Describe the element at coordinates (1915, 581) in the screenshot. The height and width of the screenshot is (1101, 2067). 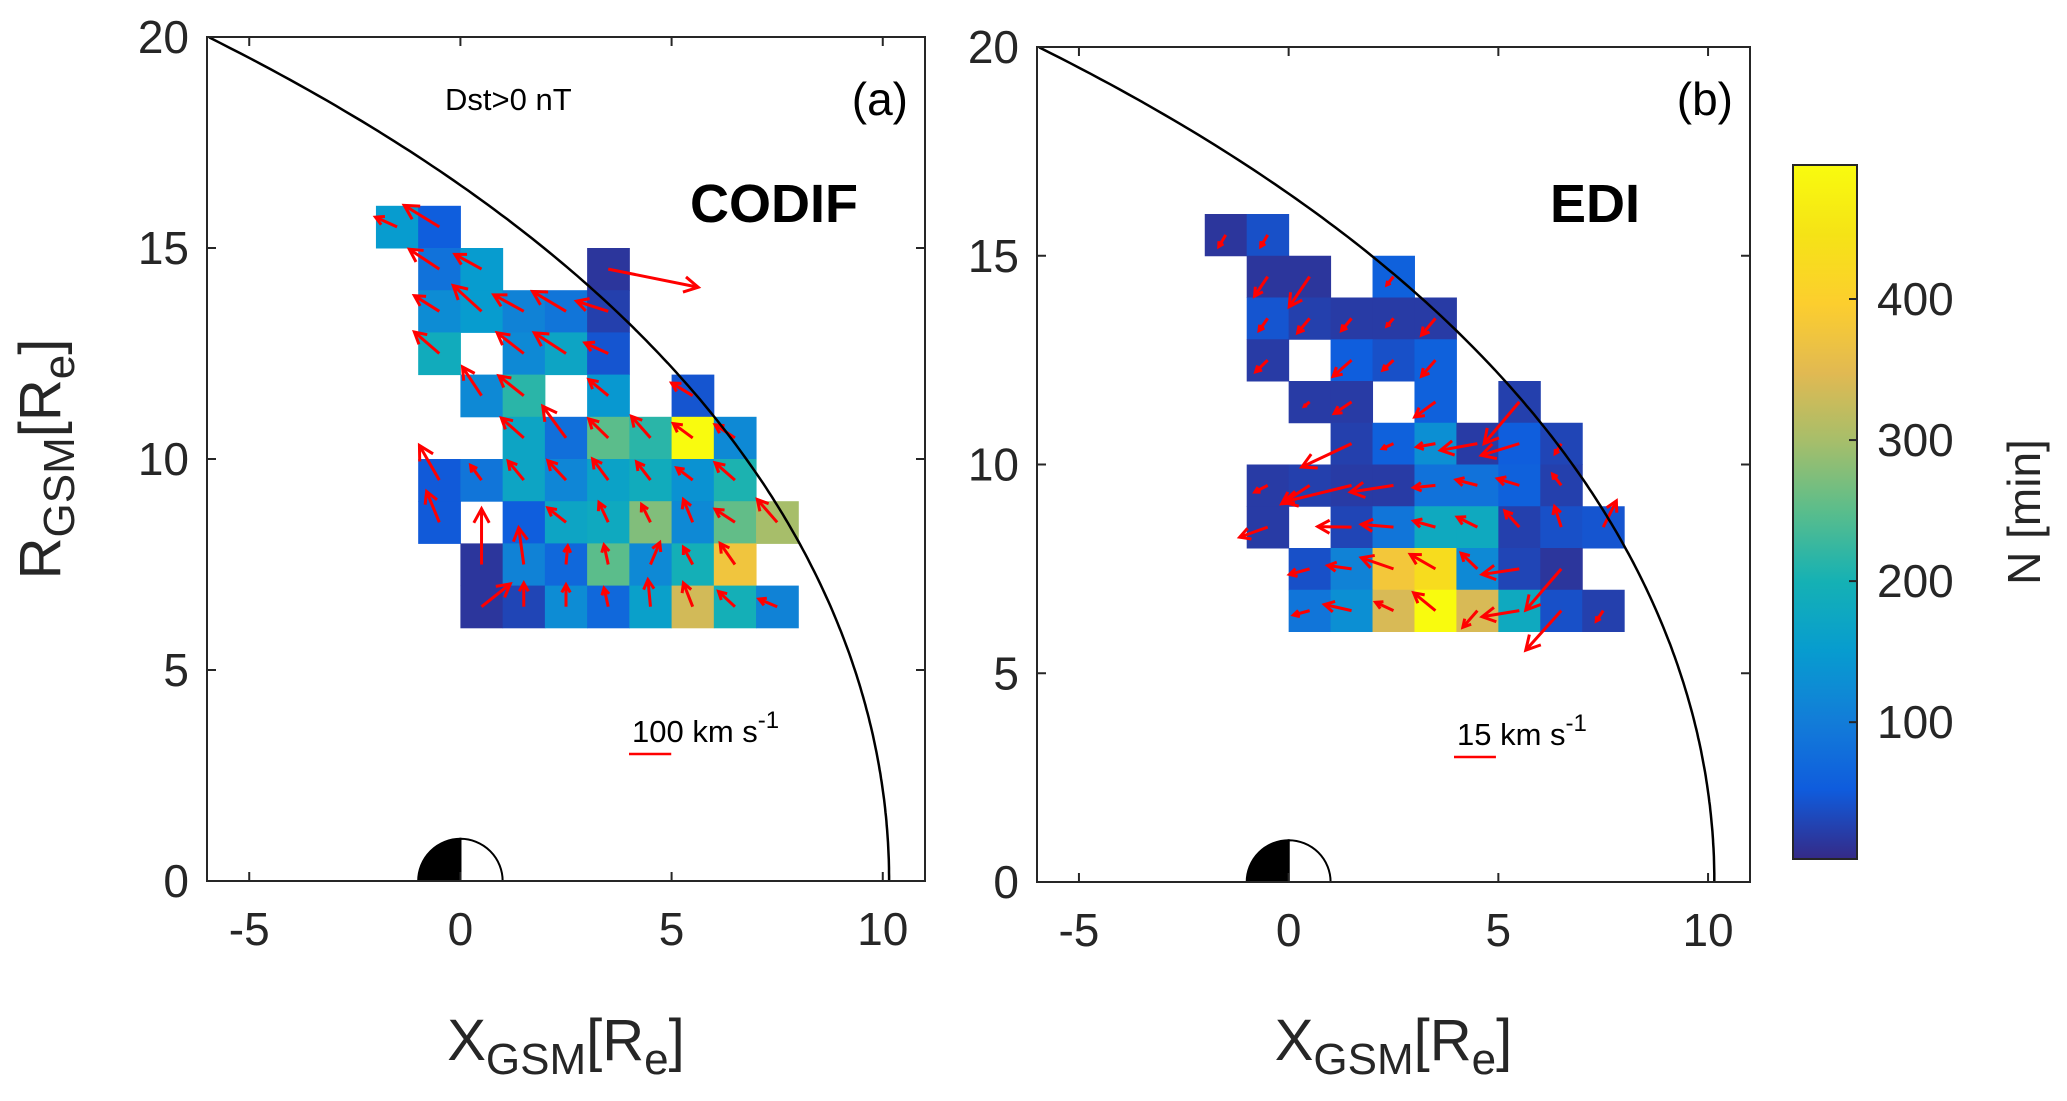
I see `colorbar-tick-label: 200` at that location.